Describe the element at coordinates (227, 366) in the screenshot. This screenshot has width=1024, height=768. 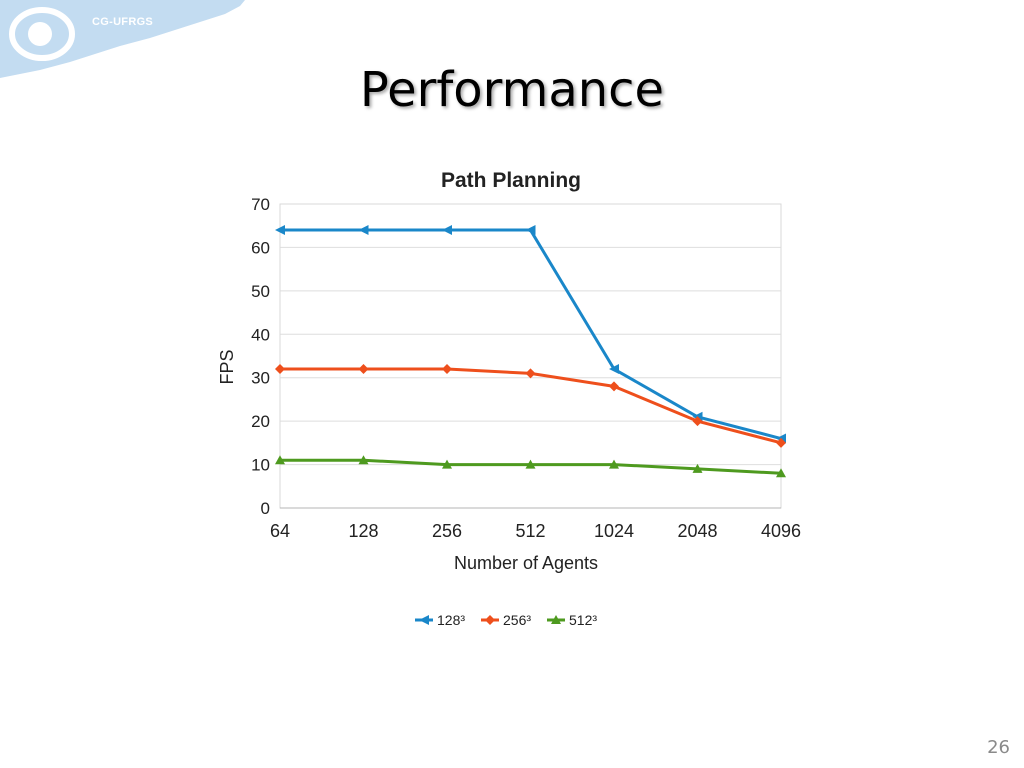
I see `y-axis-label: FPS` at that location.